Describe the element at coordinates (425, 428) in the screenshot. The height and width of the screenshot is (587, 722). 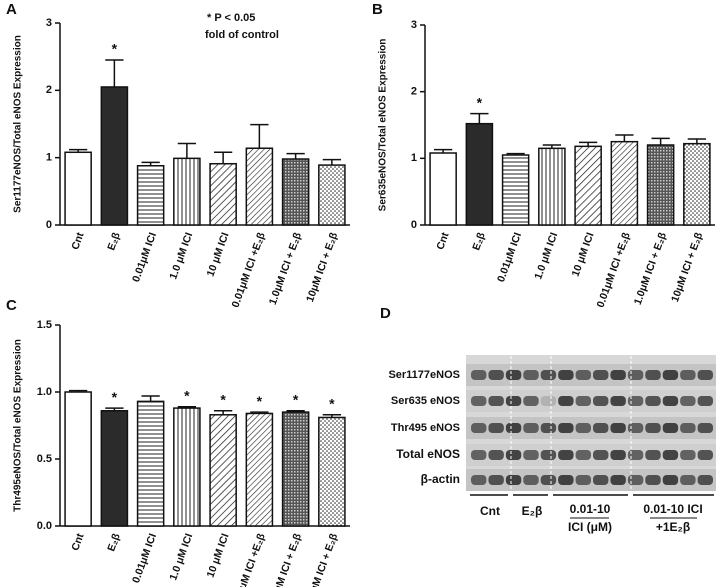
I see `blot-row-label: Thr495 eNOS` at that location.